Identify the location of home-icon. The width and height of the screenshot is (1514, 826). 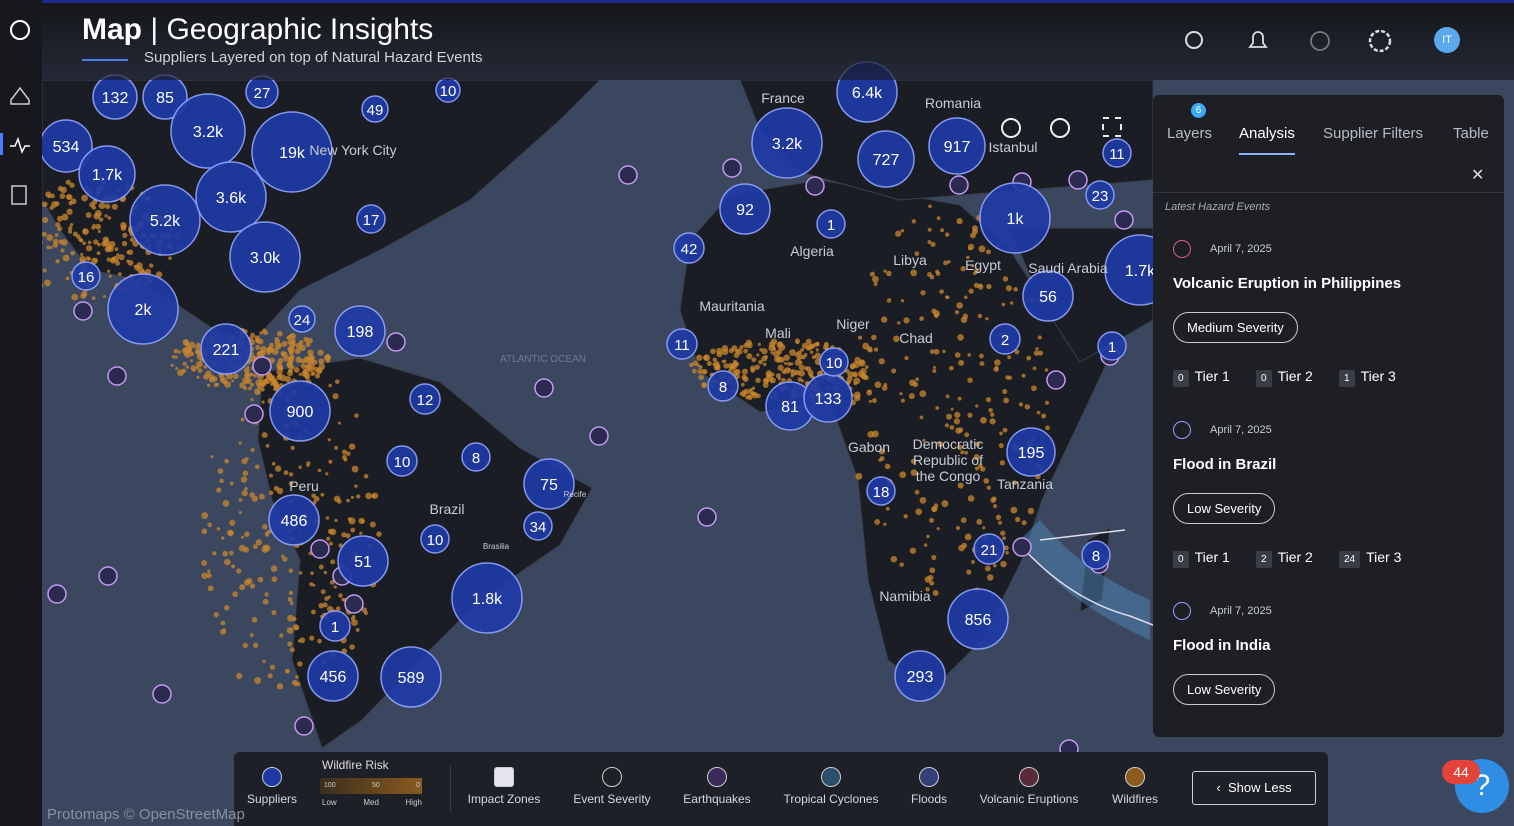
(20, 95).